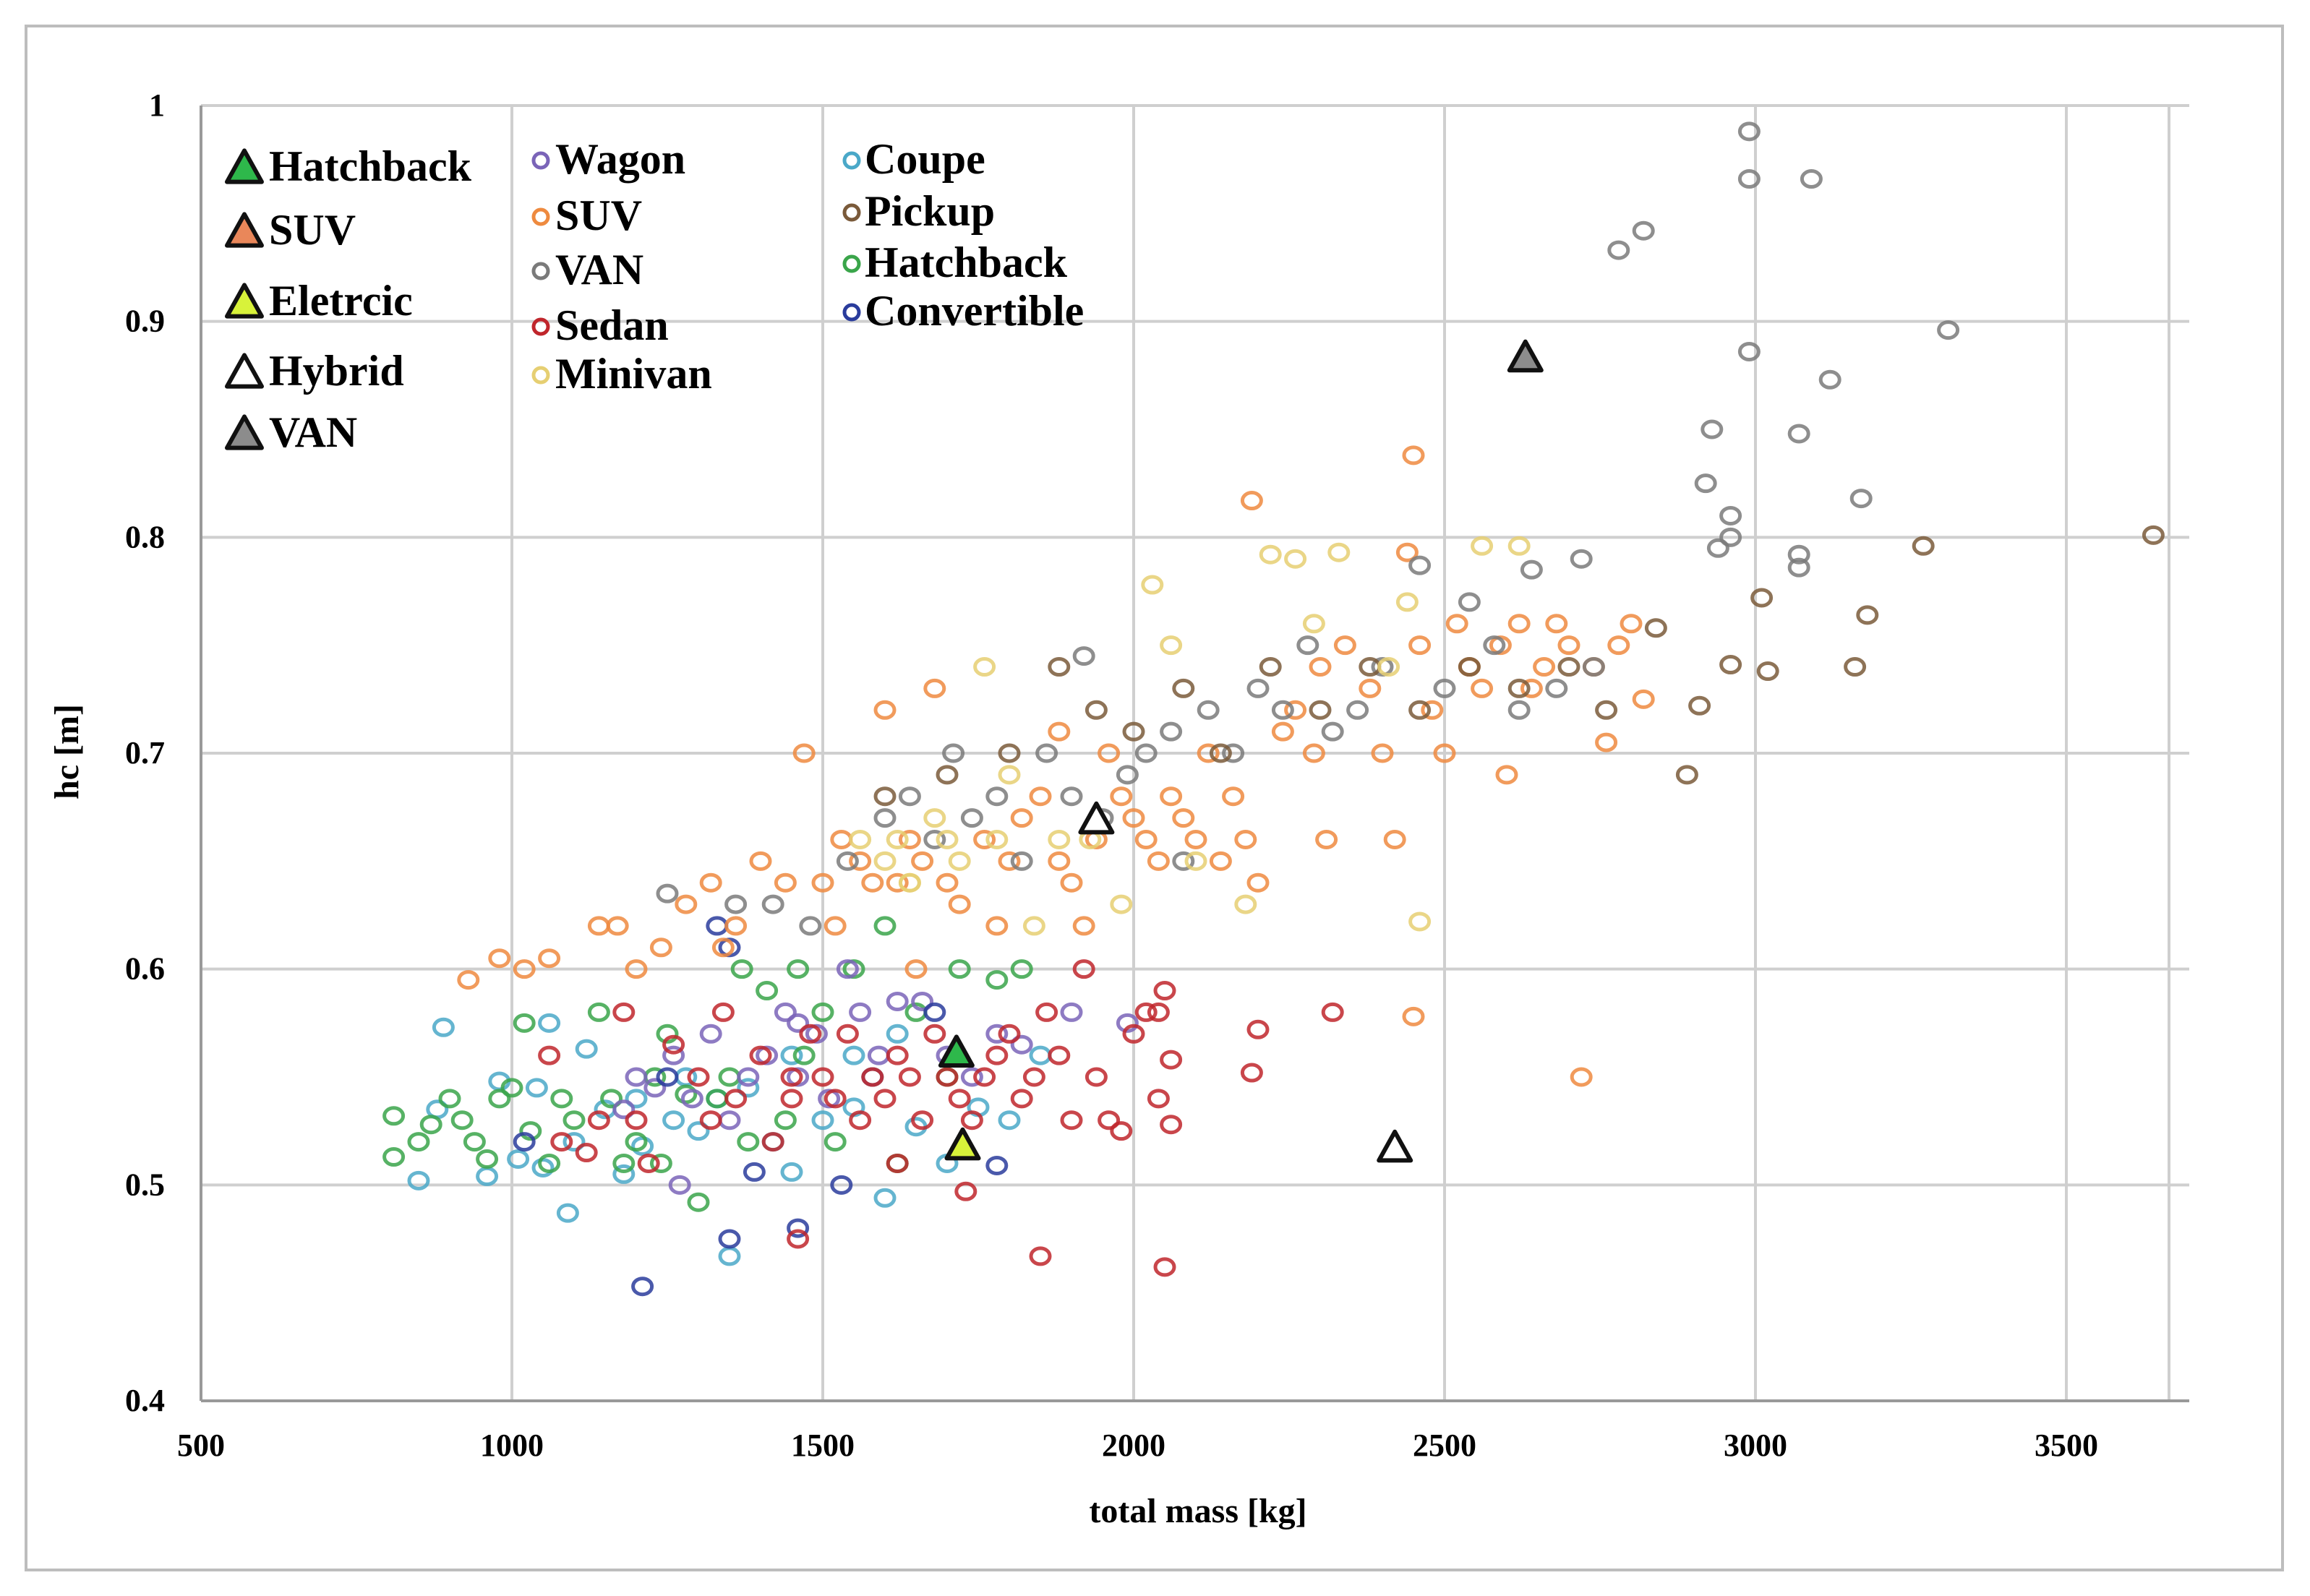  Describe the element at coordinates (2067, 1445) in the screenshot. I see `x-tick-label: 3500` at that location.